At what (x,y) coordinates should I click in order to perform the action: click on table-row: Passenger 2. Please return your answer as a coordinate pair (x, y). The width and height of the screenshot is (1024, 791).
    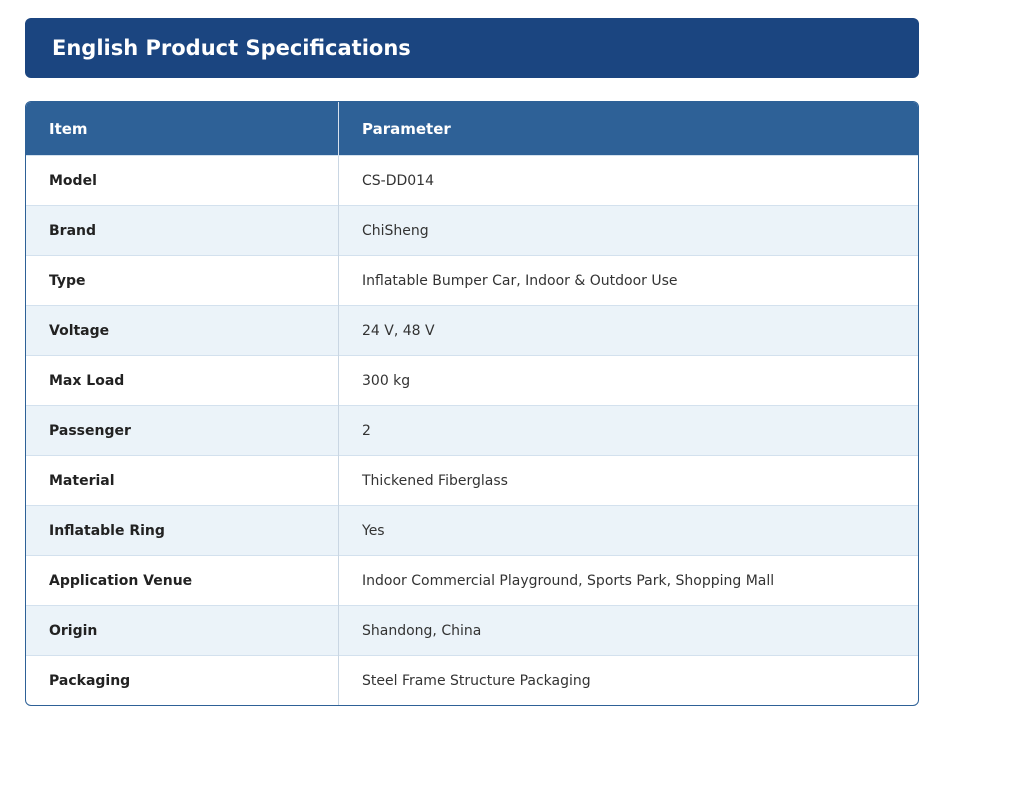
    Looking at the image, I should click on (472, 430).